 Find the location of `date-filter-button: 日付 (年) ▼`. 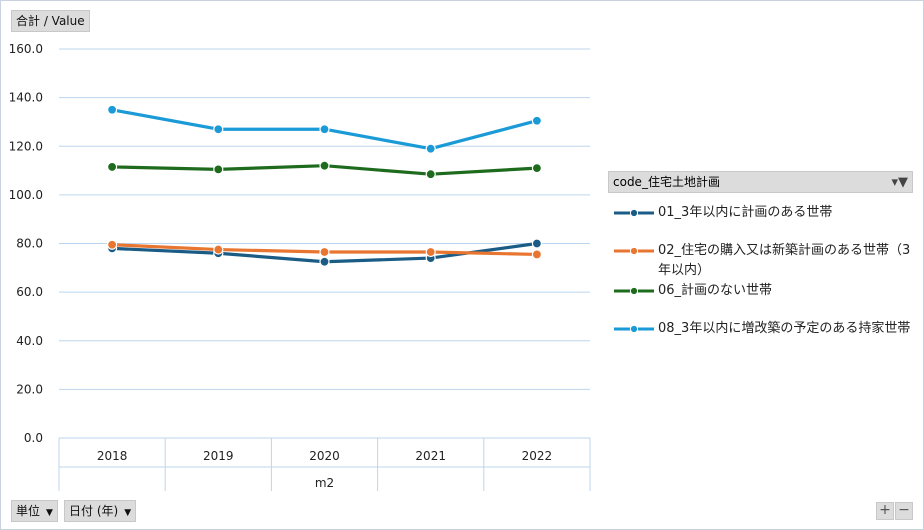

date-filter-button: 日付 (年) ▼ is located at coordinates (100, 511).